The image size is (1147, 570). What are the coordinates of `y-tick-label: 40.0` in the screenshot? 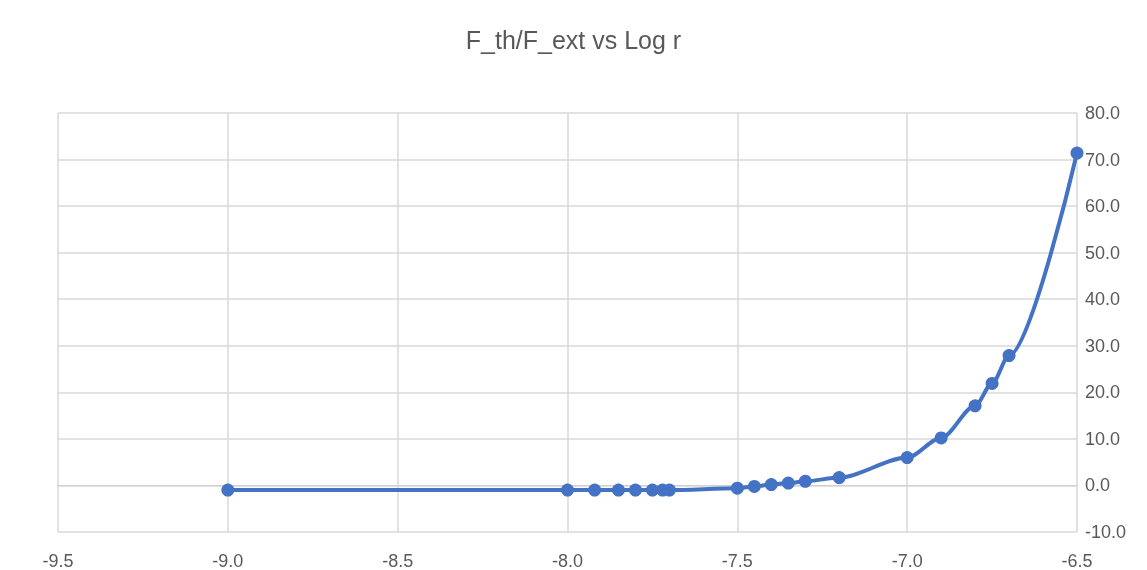 It's located at (1103, 299).